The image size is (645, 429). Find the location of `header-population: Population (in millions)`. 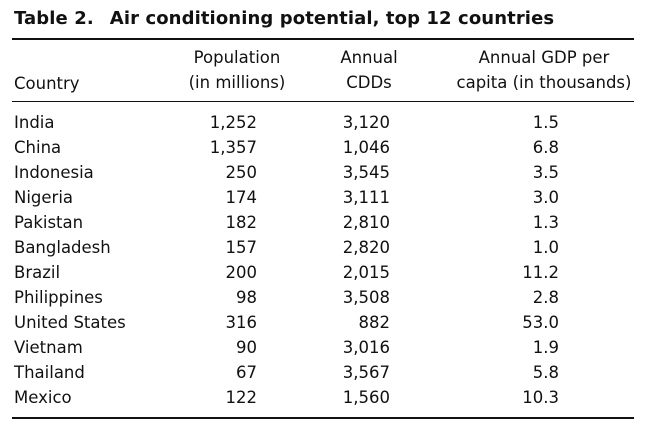

header-population: Population (in millions) is located at coordinates (237, 70).